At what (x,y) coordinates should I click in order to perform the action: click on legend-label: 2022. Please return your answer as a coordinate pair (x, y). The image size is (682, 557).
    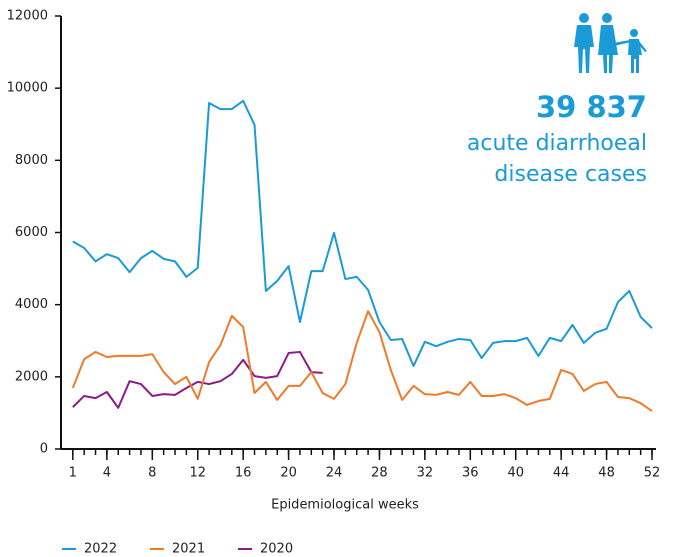
    Looking at the image, I should click on (100, 549).